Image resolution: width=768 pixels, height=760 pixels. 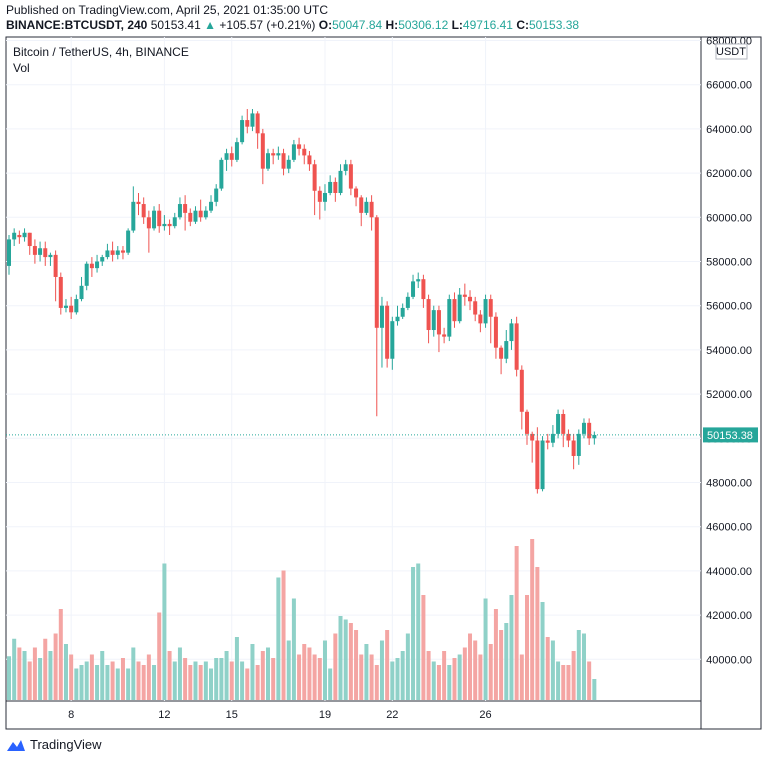 What do you see at coordinates (325, 715) in the screenshot?
I see `time-tick-label: 19` at bounding box center [325, 715].